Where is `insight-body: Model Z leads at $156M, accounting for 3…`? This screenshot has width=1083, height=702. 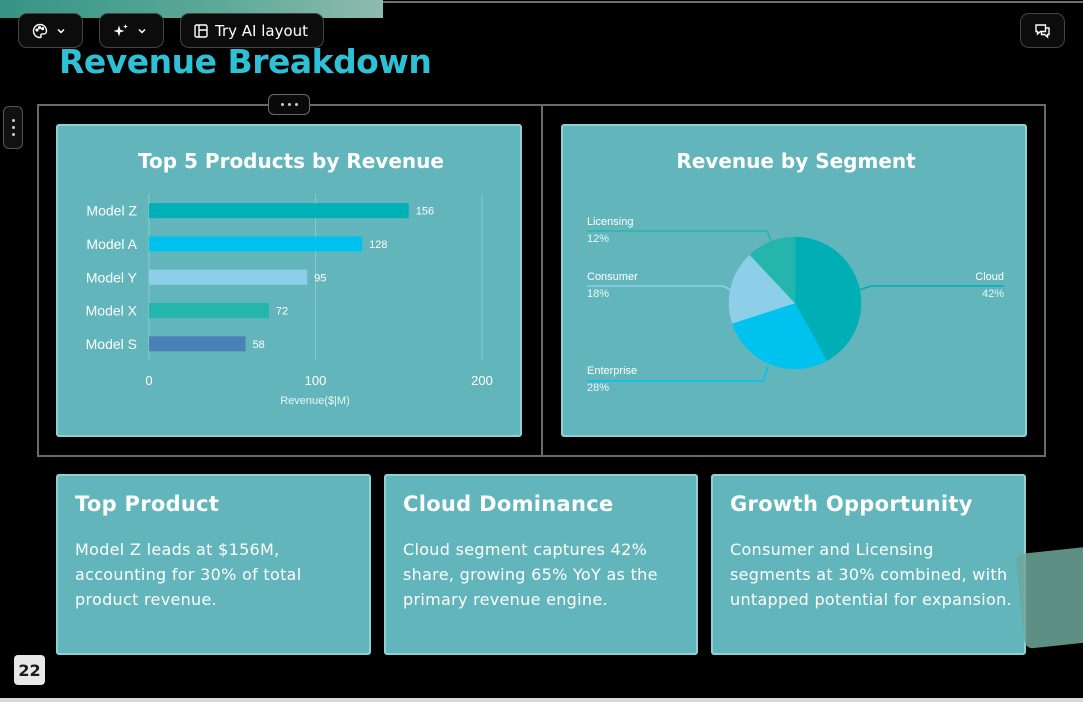
insight-body: Model Z leads at $156M, accounting for 3… is located at coordinates (188, 574).